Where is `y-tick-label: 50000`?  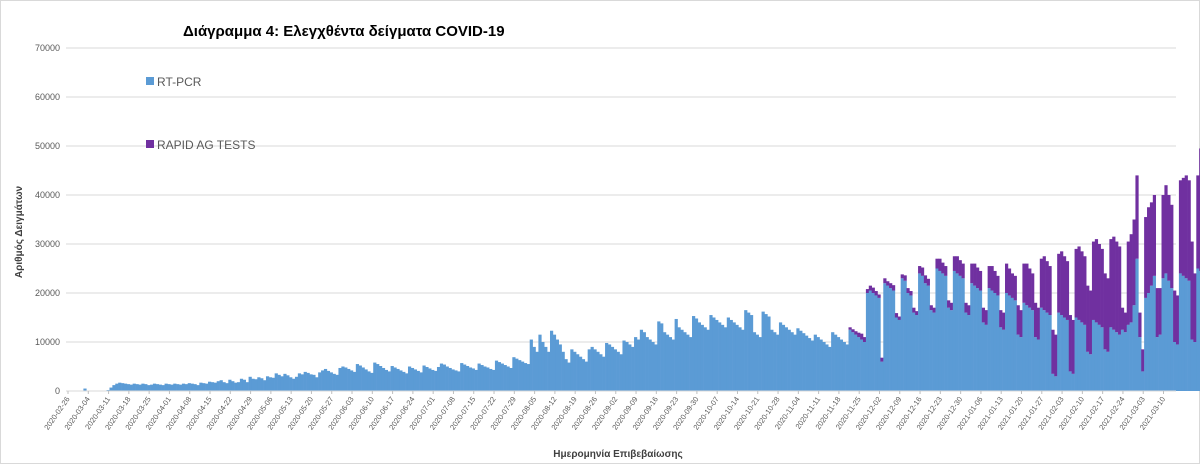
y-tick-label: 50000 is located at coordinates (47, 146).